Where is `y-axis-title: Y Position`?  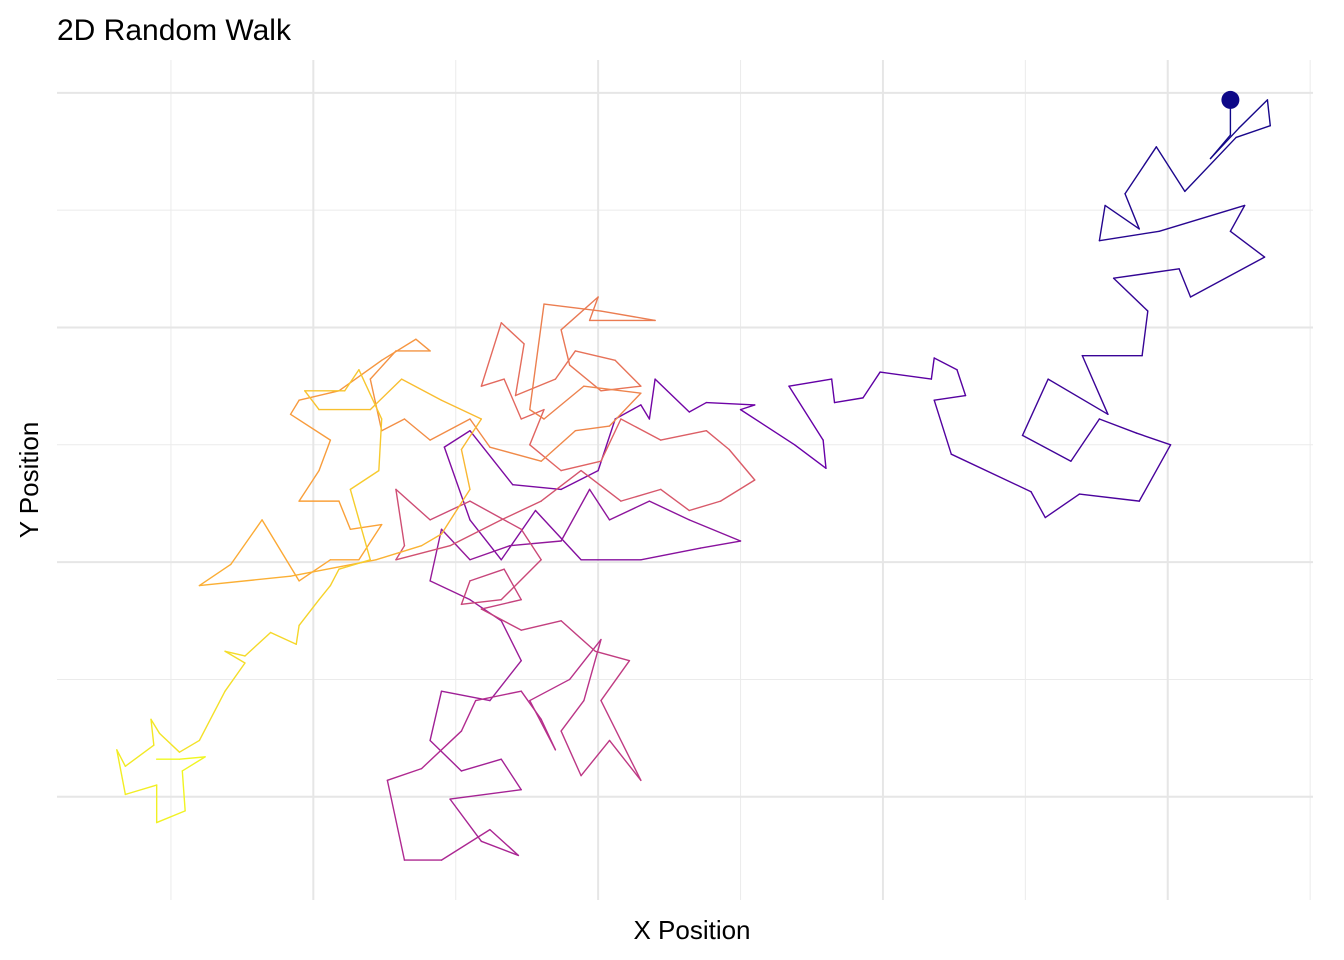
y-axis-title: Y Position is located at coordinates (29, 480).